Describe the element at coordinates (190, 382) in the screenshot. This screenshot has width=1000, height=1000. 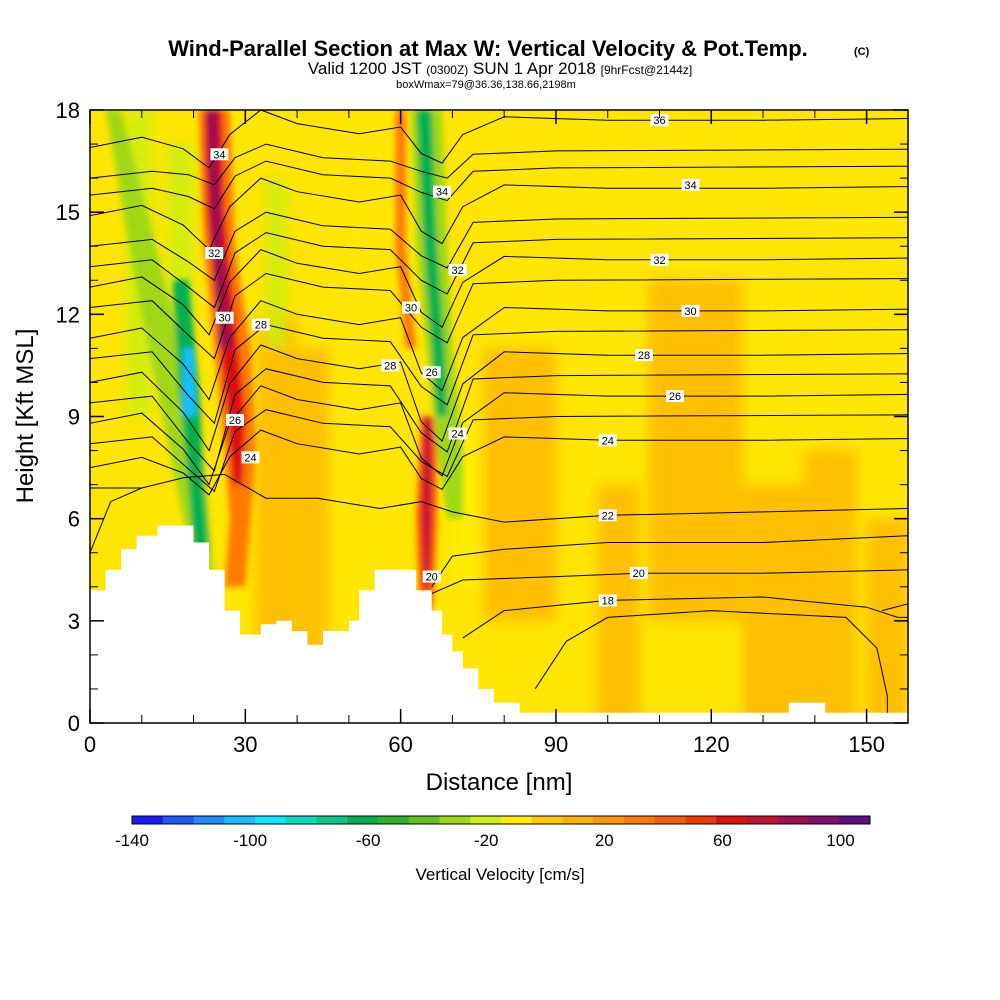
I see `downdraft-core` at that location.